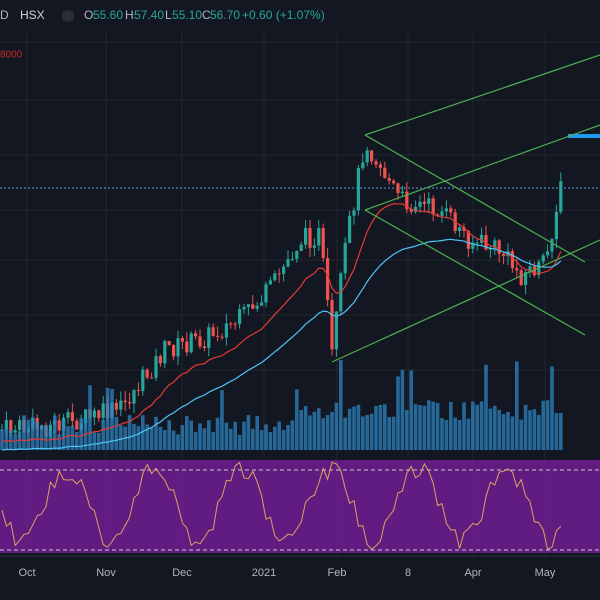  Describe the element at coordinates (472, 573) in the screenshot. I see `time-label: Apr` at that location.